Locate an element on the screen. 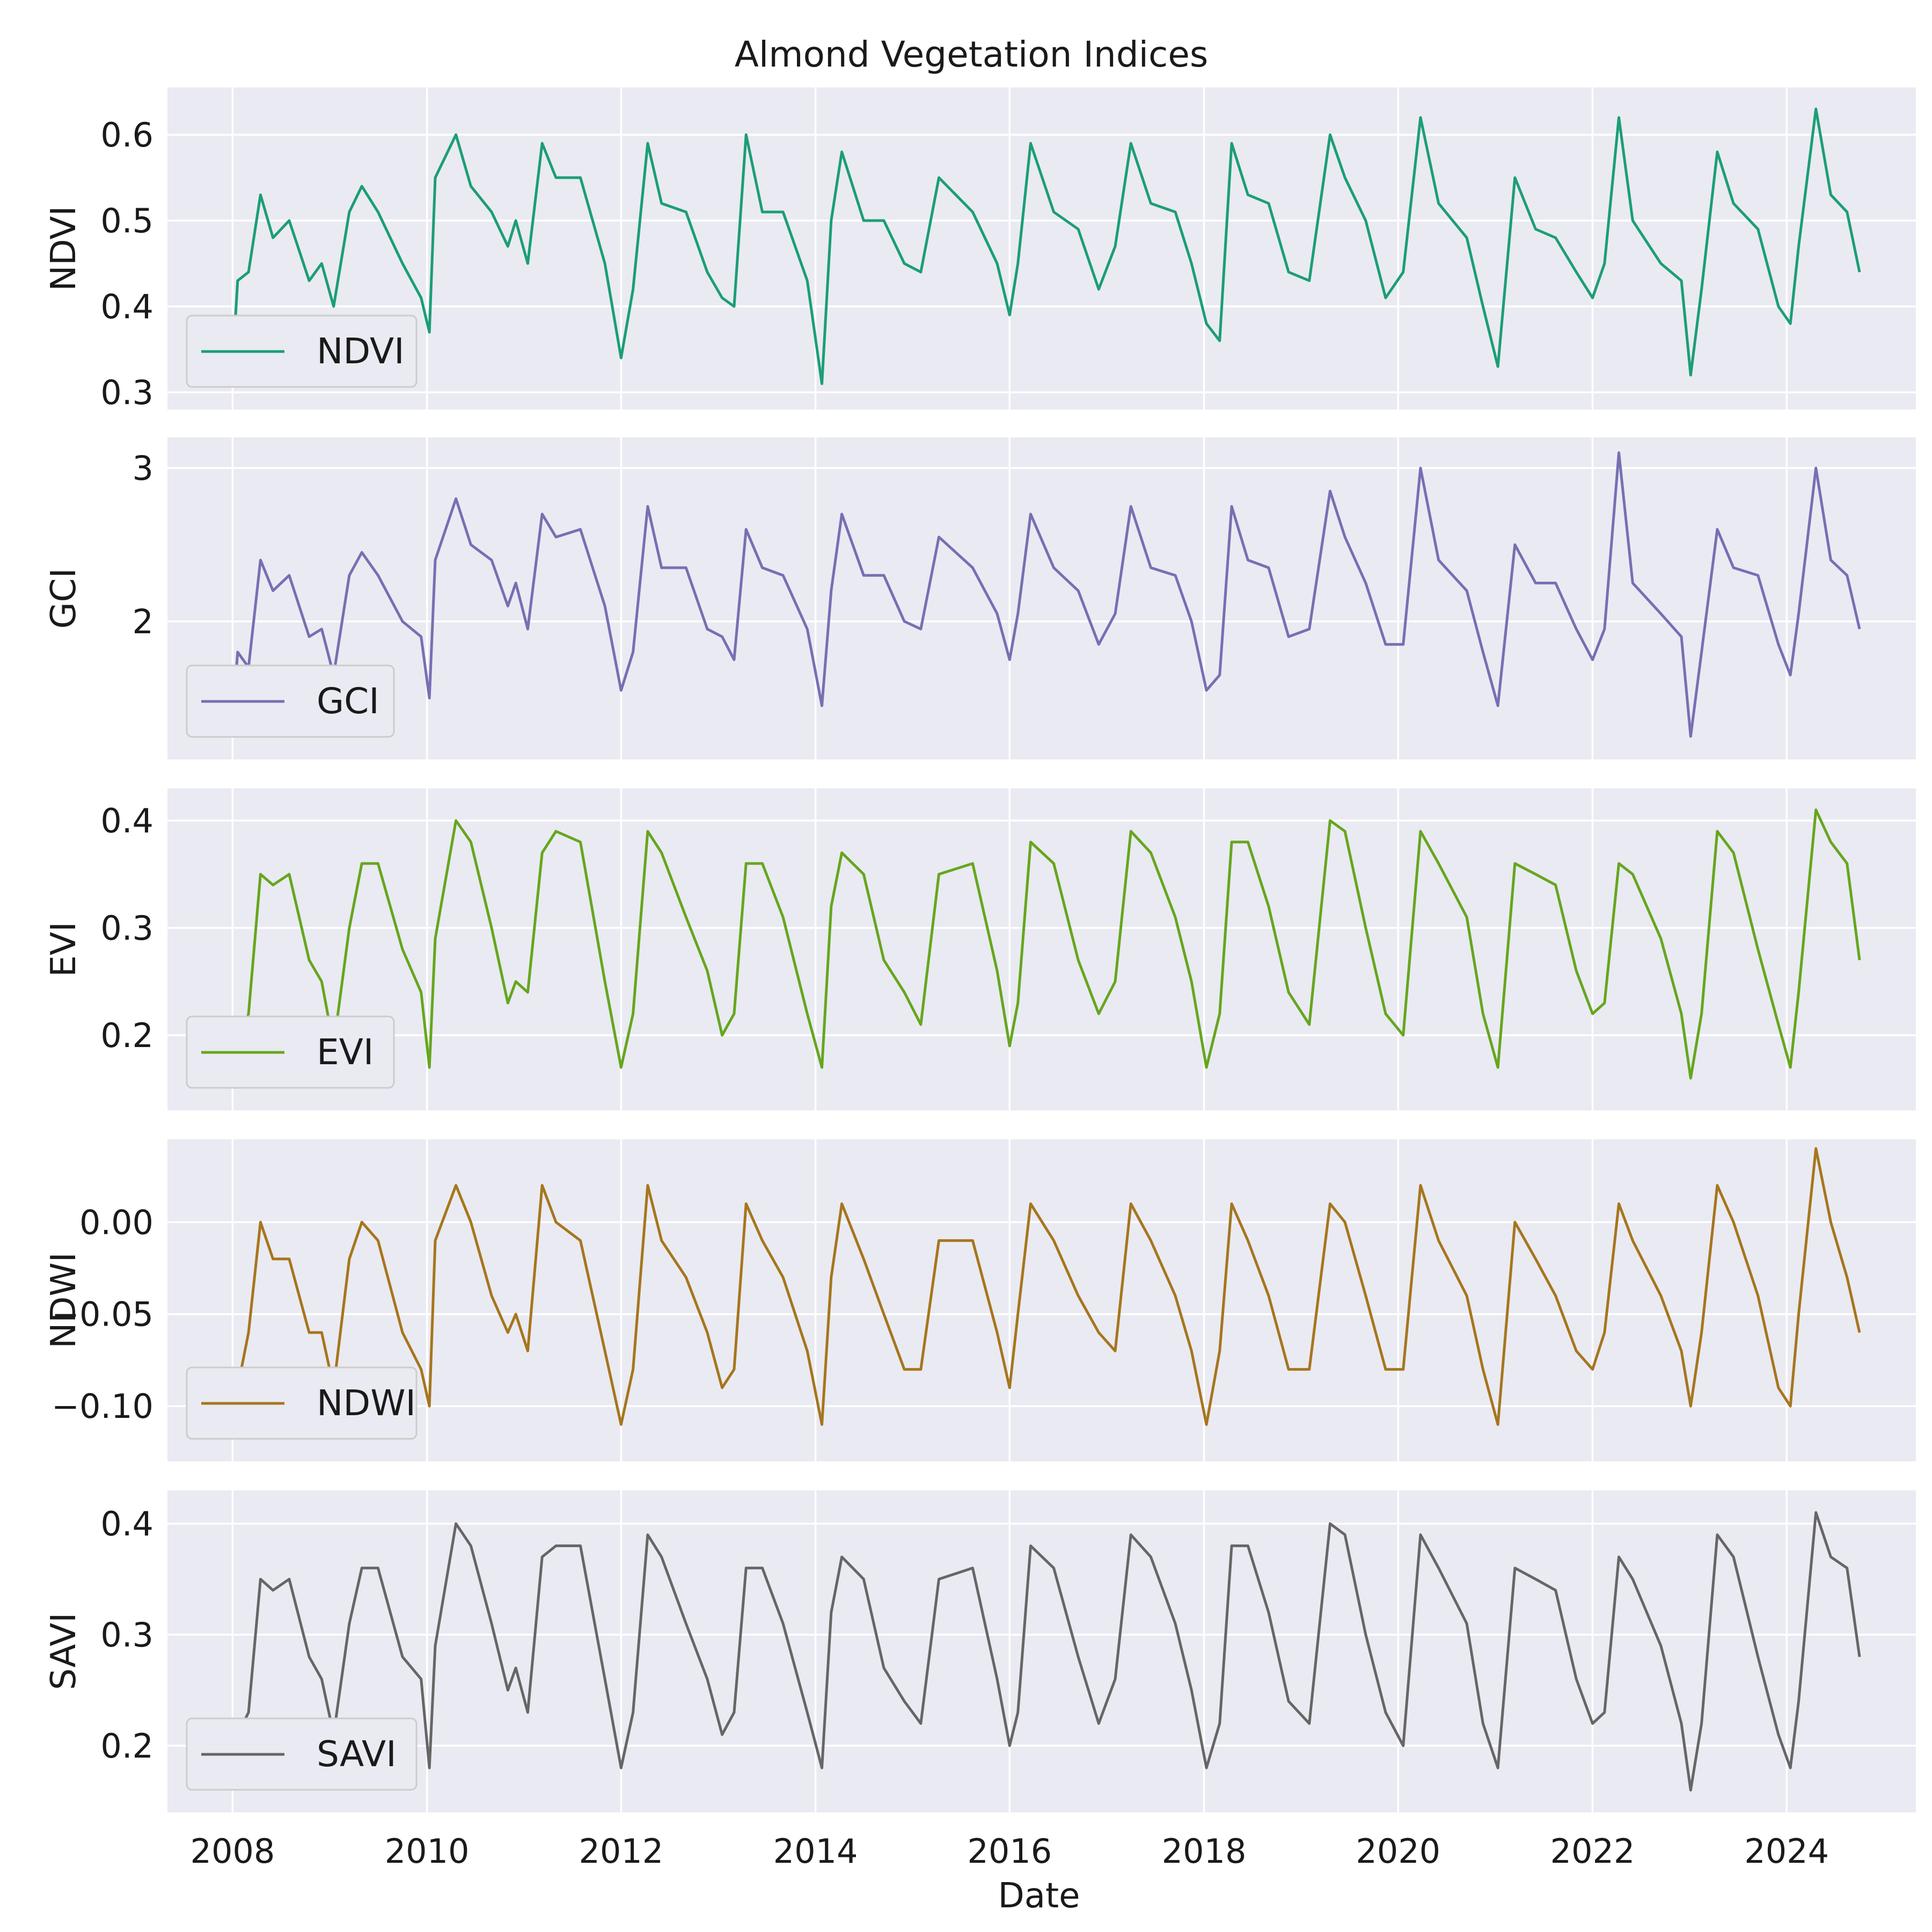  y-axis-label-evi: EVI is located at coordinates (64, 949).